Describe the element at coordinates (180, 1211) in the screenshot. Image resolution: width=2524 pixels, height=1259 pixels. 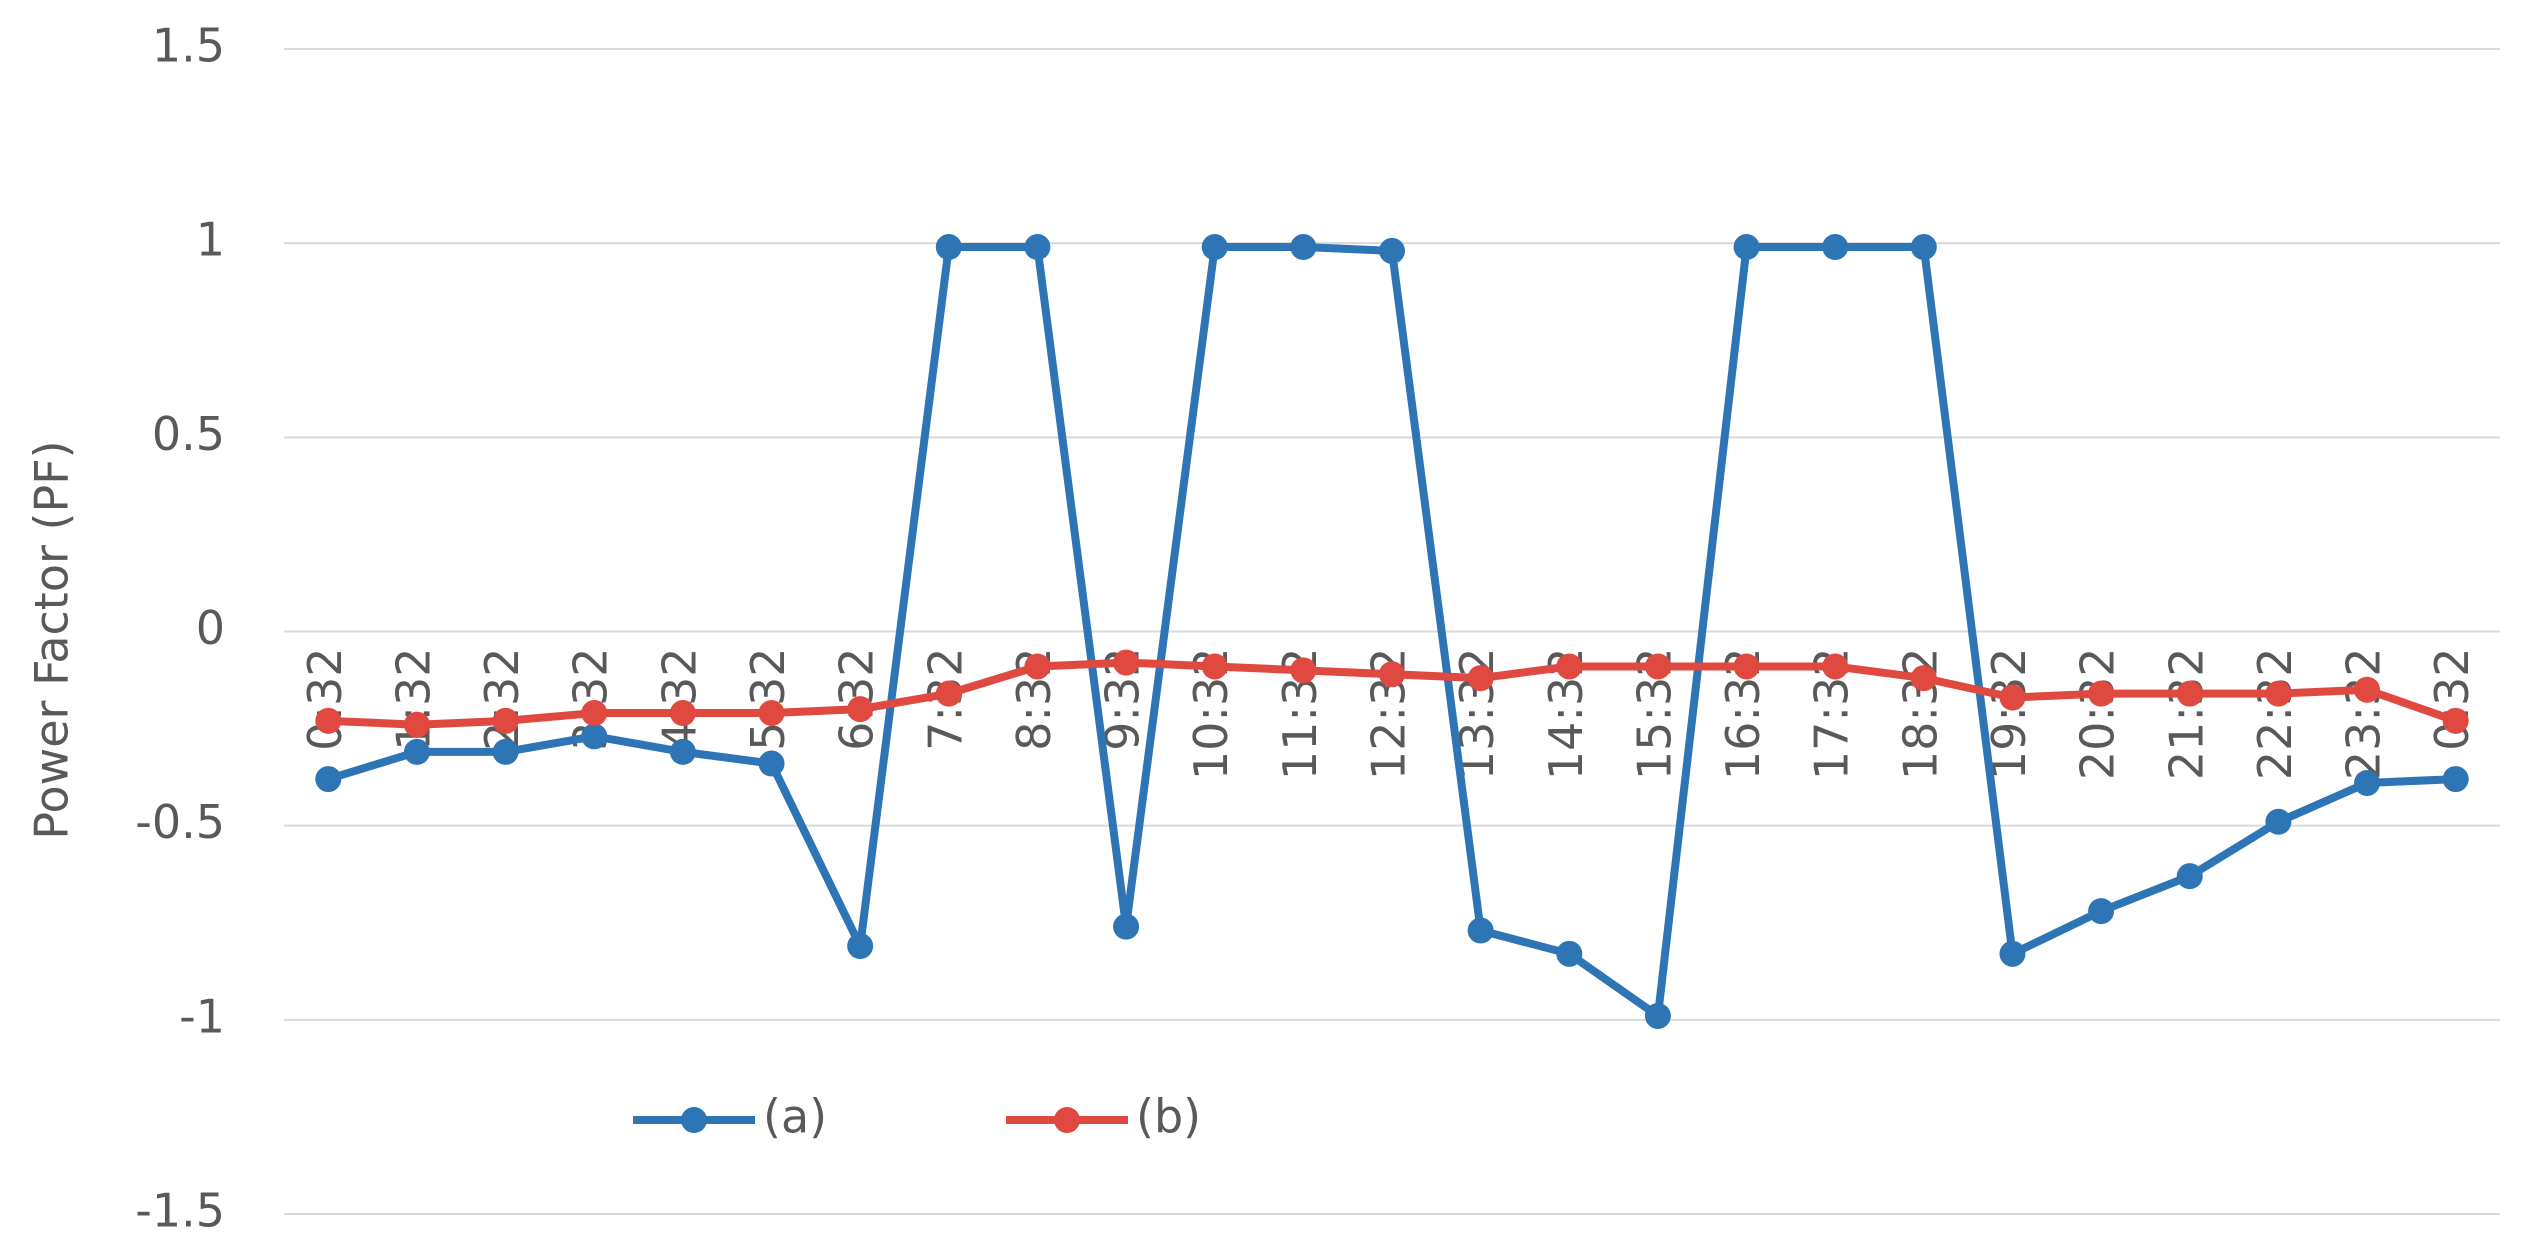
I see `y-tick-label: -1.5` at that location.